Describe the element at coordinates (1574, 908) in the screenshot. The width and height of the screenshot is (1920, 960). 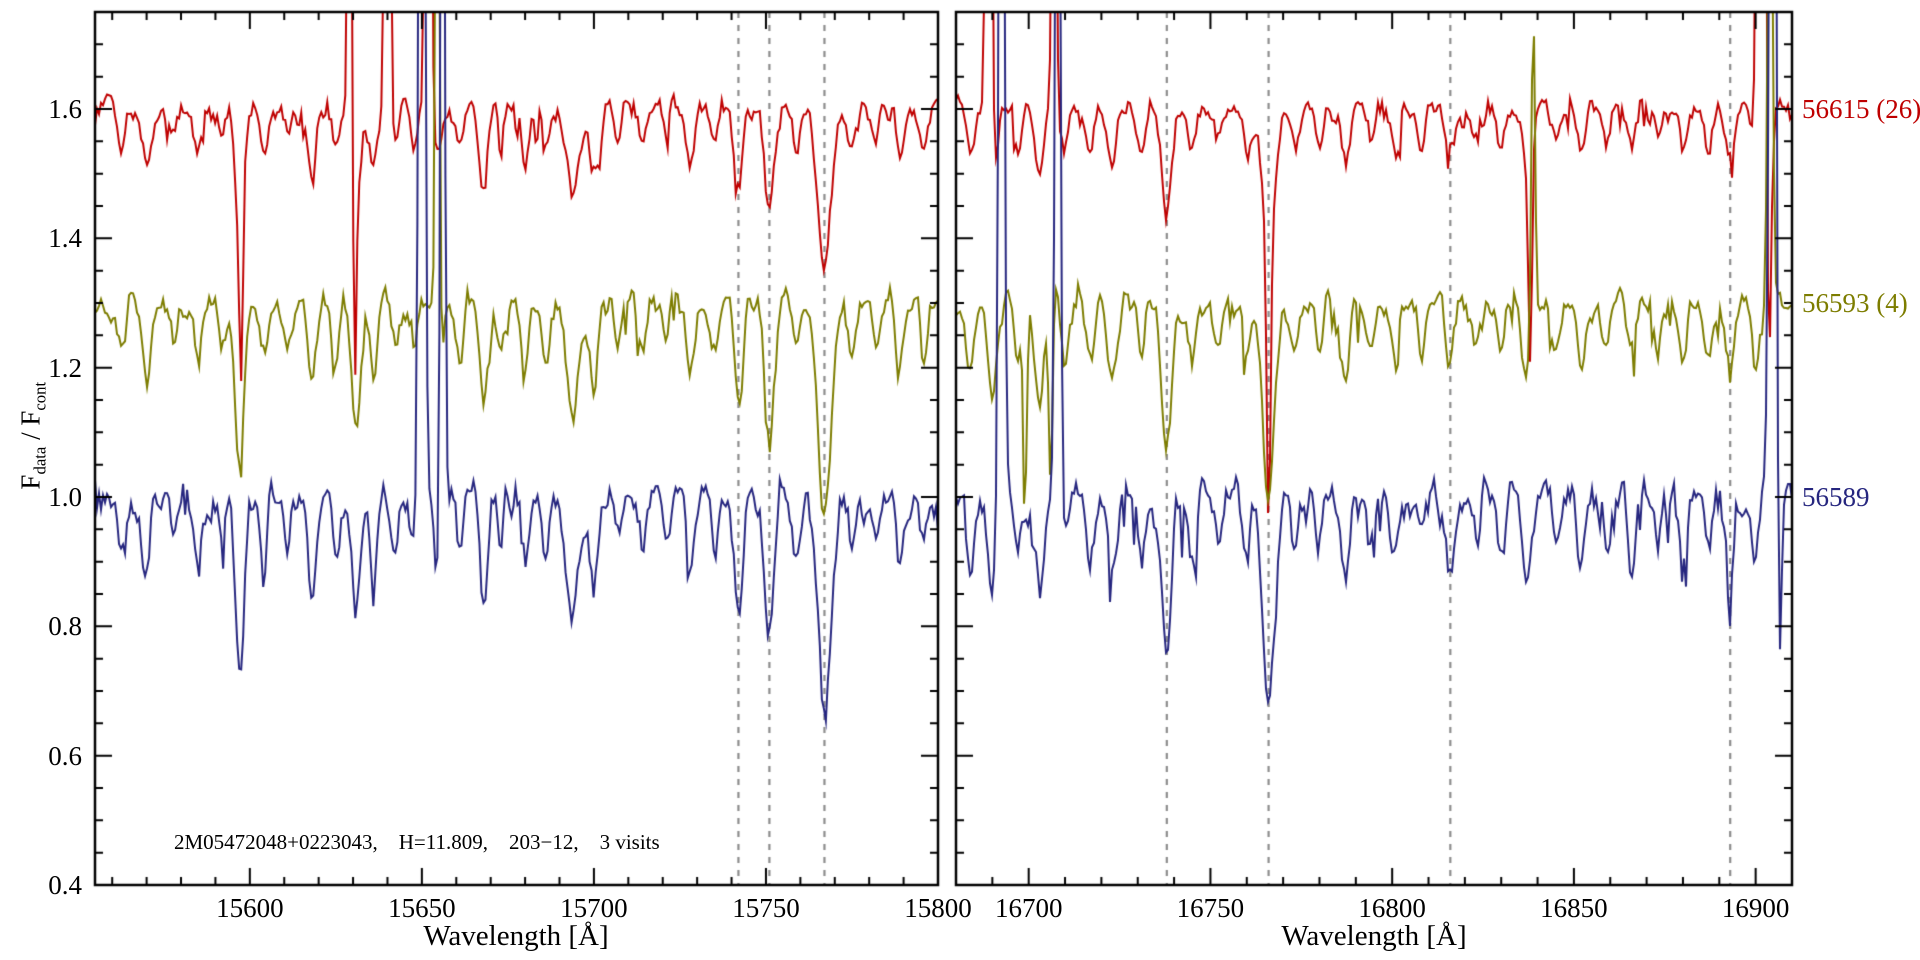
I see `x-tick-label: 16850` at that location.